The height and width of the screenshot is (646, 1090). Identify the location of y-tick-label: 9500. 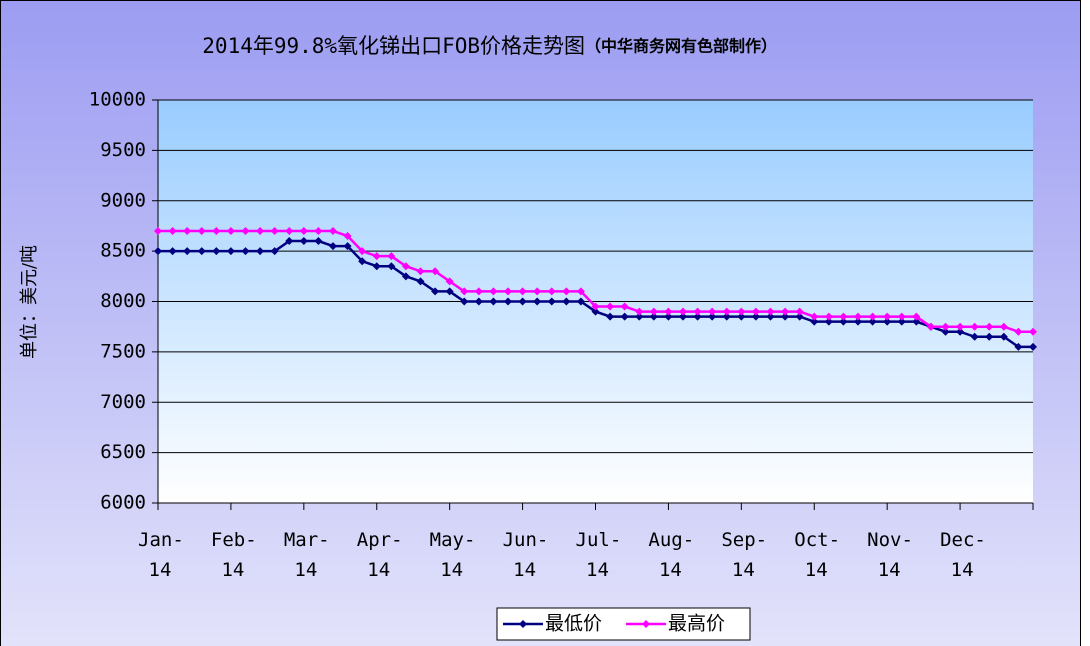
(123, 150).